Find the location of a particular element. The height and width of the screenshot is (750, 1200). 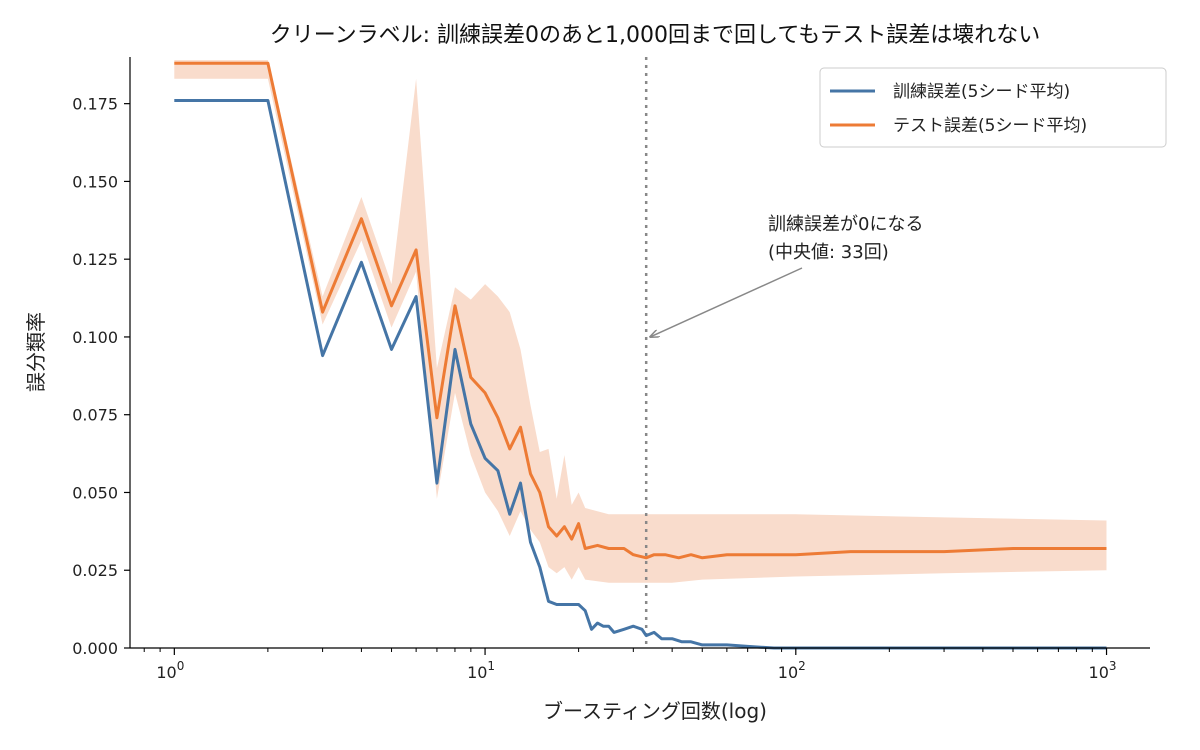

y-tick-label: 0.150 is located at coordinates (95, 181).